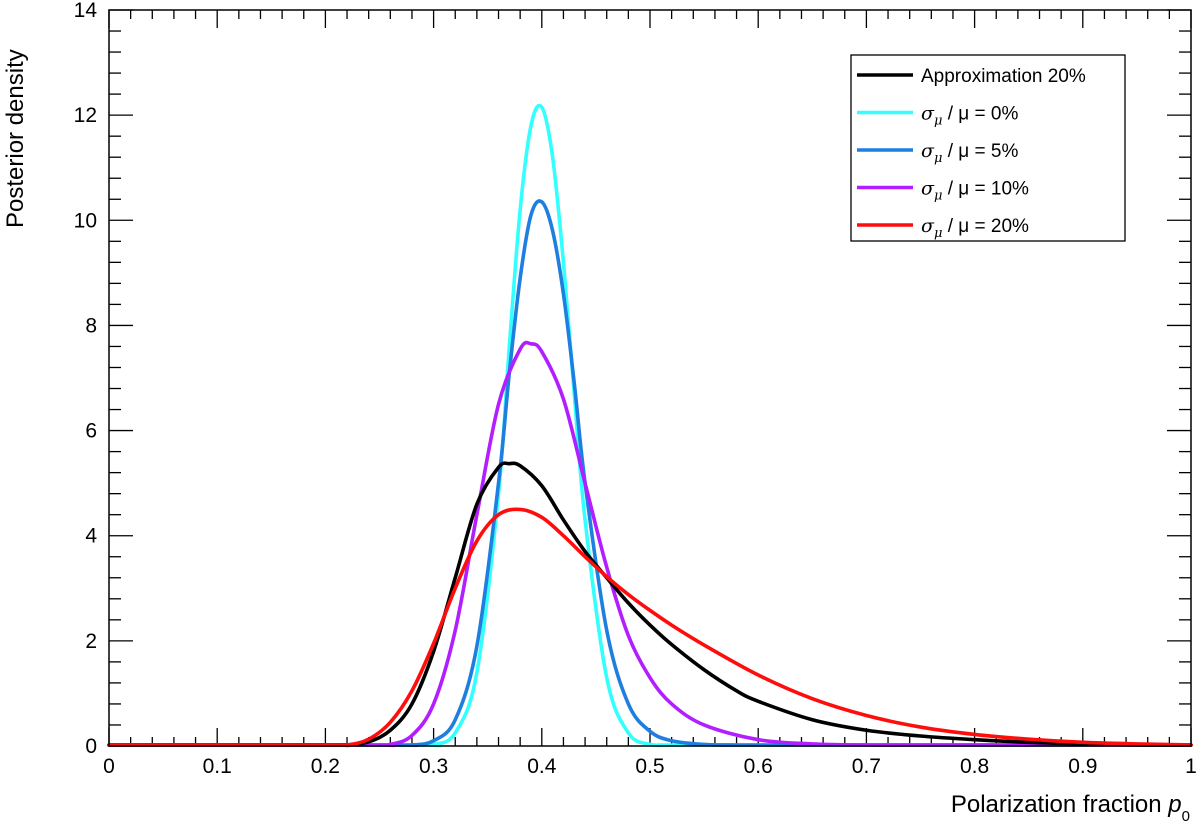  Describe the element at coordinates (86, 11) in the screenshot. I see `y-tick-label: 14` at that location.